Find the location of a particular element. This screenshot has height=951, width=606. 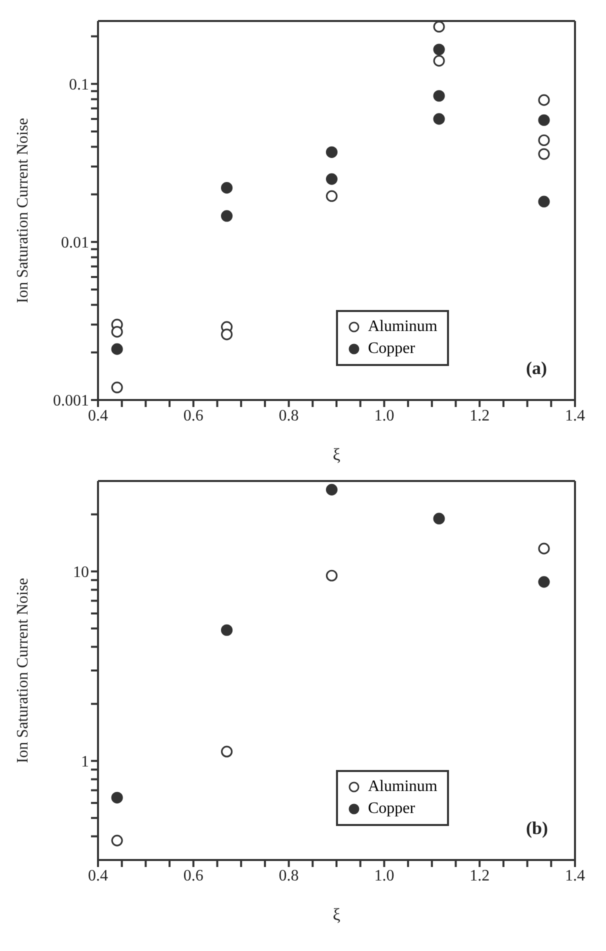

annotation: (b) is located at coordinates (537, 828).